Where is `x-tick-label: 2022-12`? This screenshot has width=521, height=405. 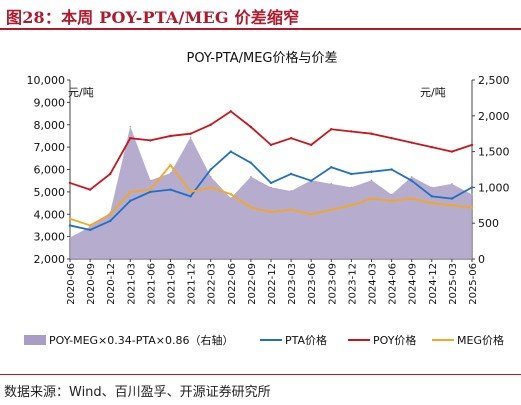 x-tick-label: 2022-12 is located at coordinates (272, 284).